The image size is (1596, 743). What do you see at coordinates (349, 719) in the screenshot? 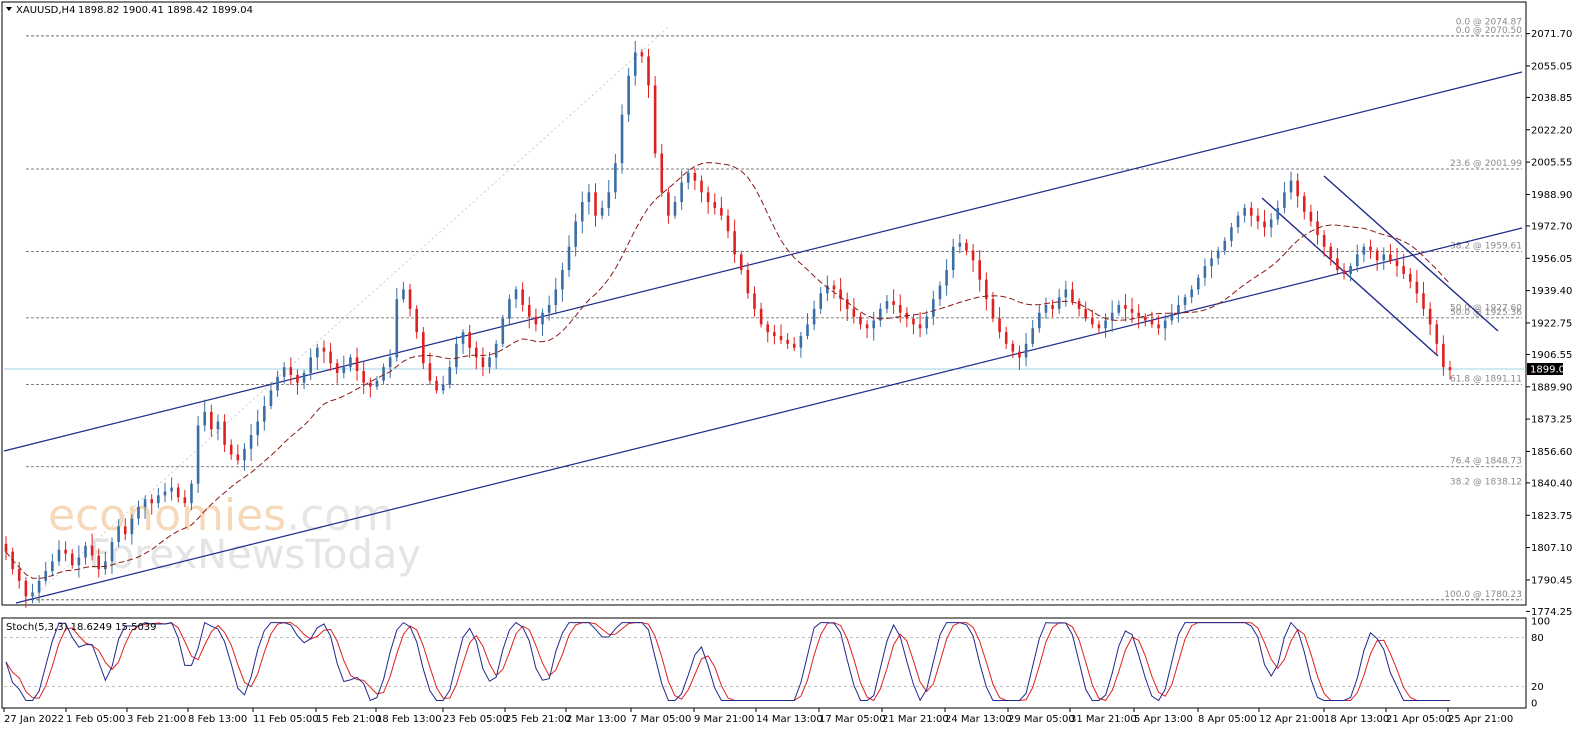
I see `time-tick-label: 15 Feb 21:00` at bounding box center [349, 719].